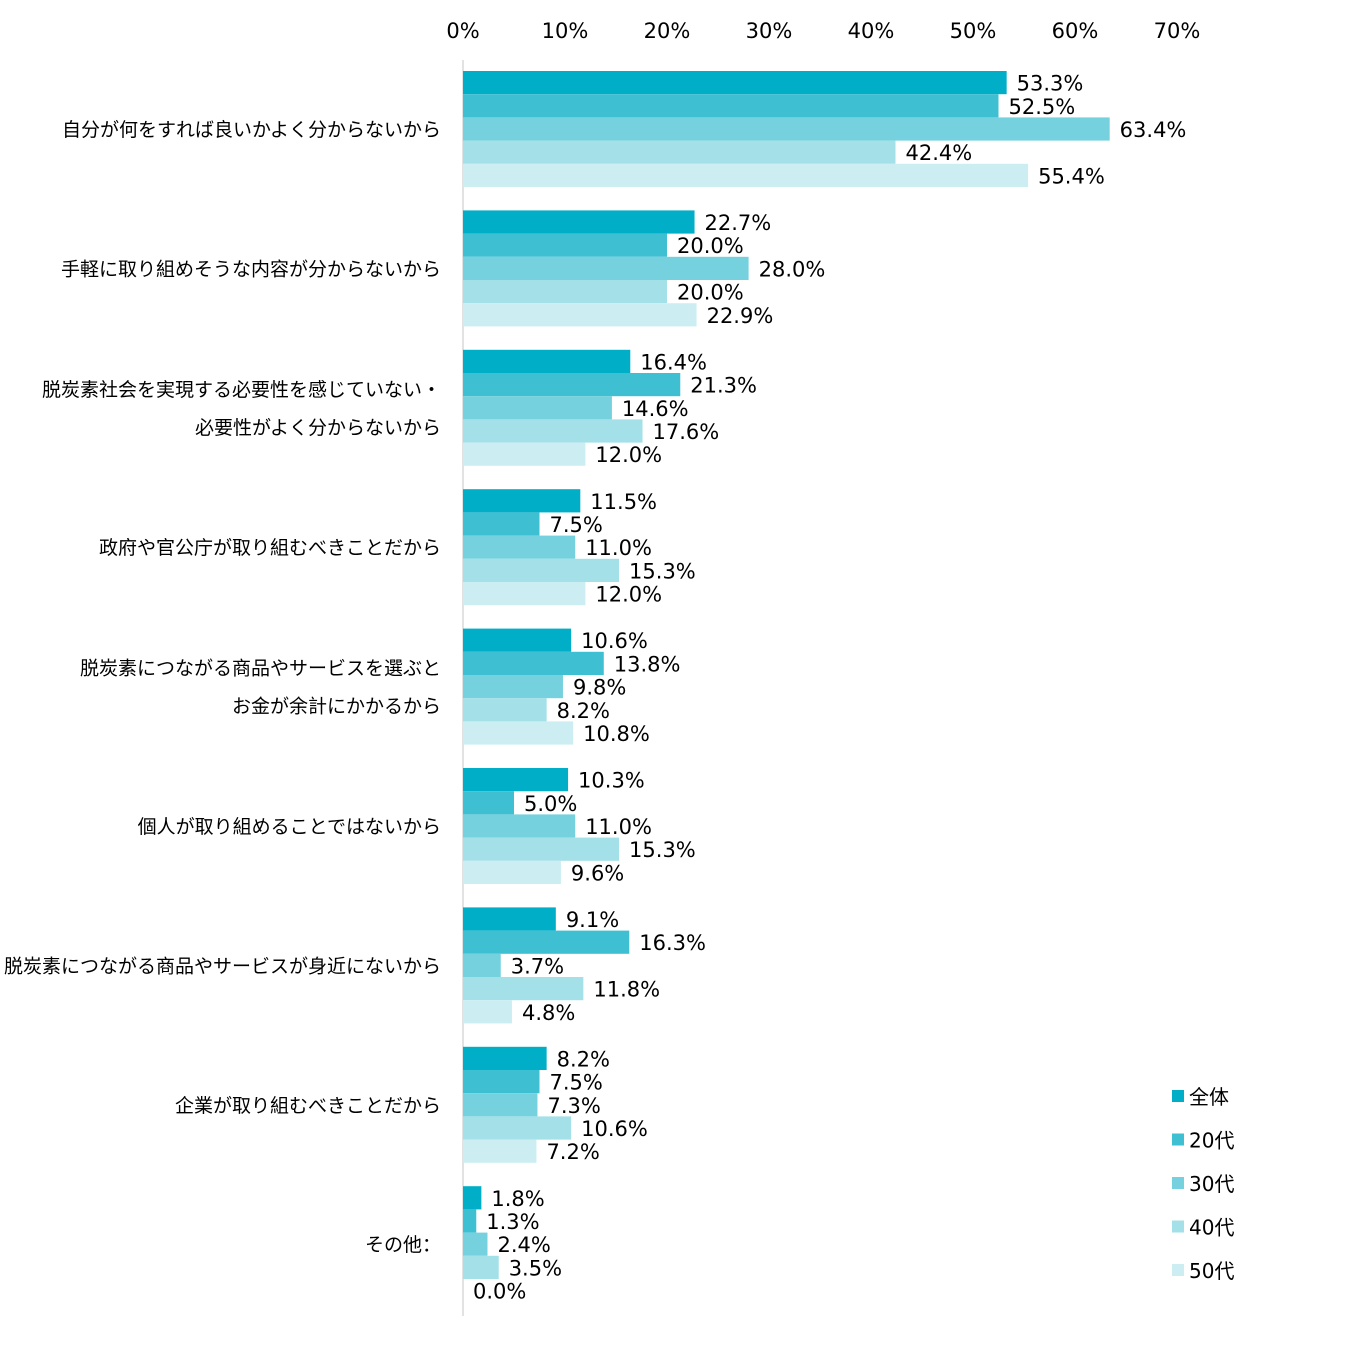 The height and width of the screenshot is (1350, 1346). I want to click on category-label: お金が余計にかかるから, so click(336, 707).